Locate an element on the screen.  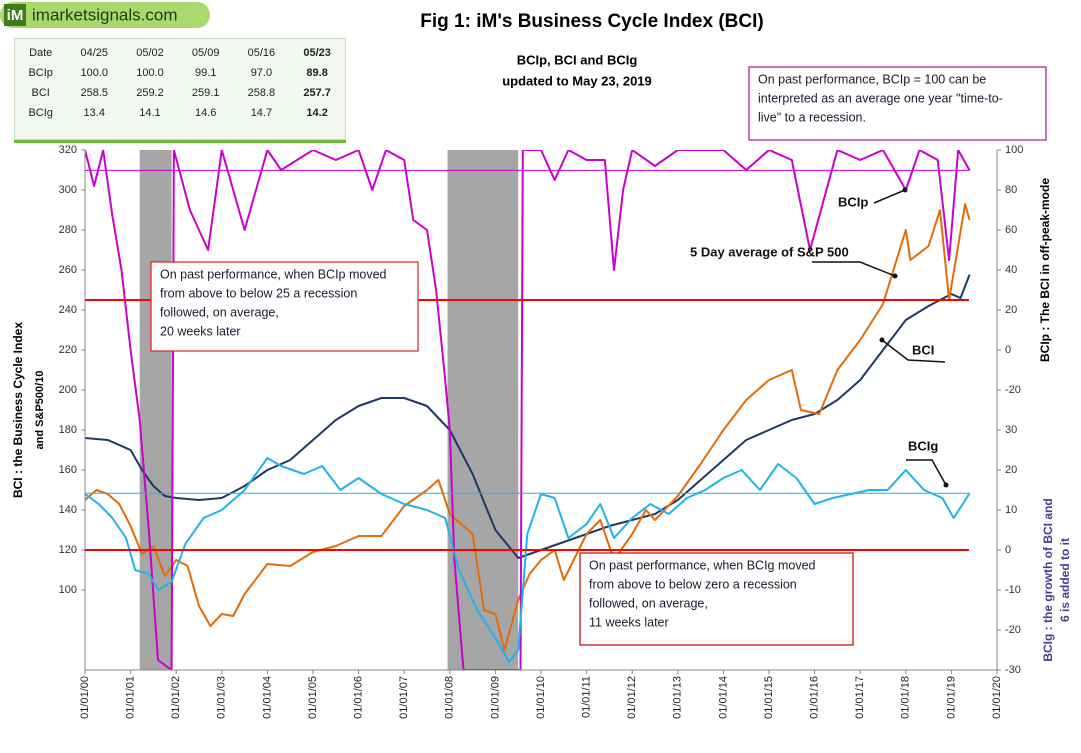
y-tick-label: 260 is located at coordinates (68, 270).